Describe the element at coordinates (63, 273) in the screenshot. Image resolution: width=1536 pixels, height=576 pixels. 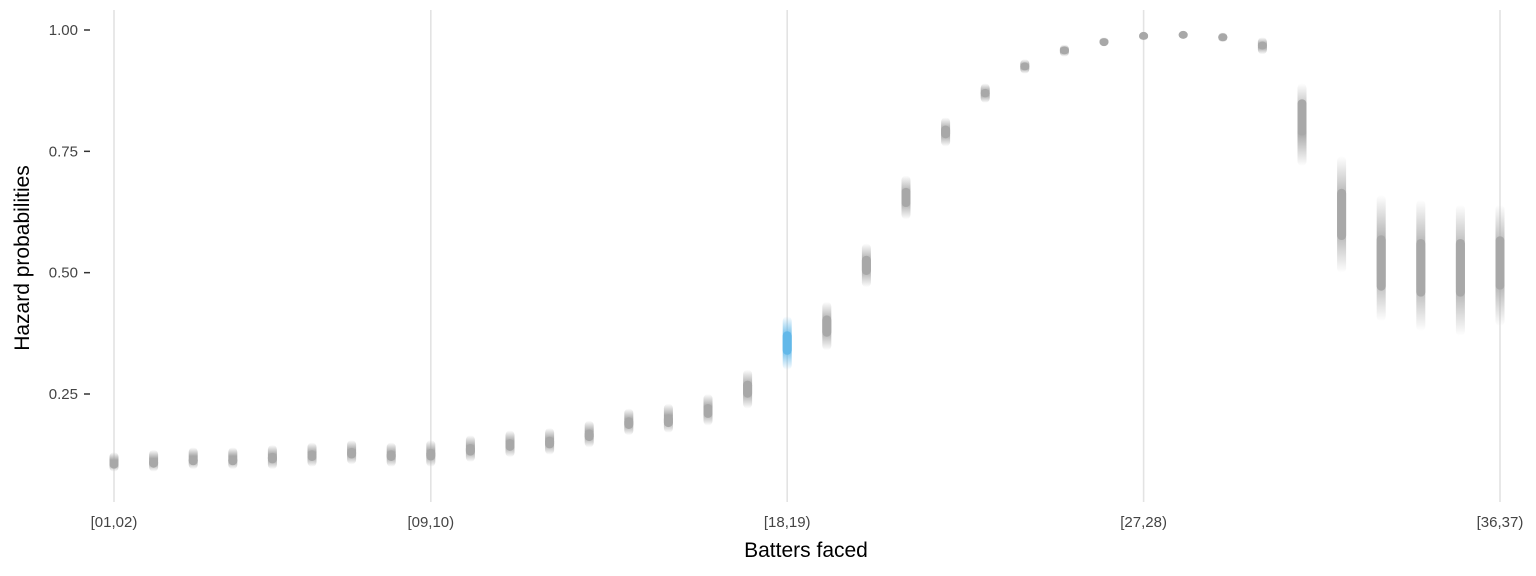
I see `y-tick-label: 0.50` at that location.